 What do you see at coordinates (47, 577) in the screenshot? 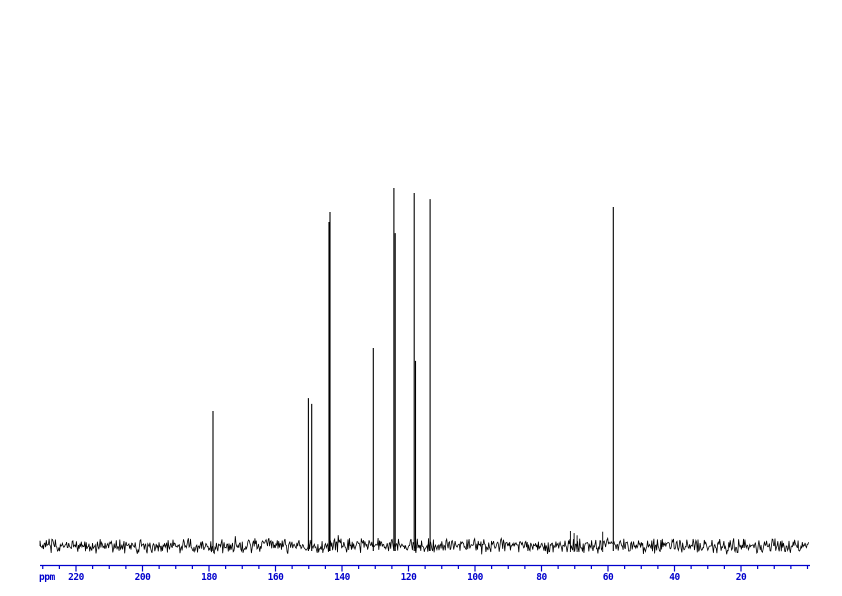
I see `axis-unit-label: ppm` at bounding box center [47, 577].